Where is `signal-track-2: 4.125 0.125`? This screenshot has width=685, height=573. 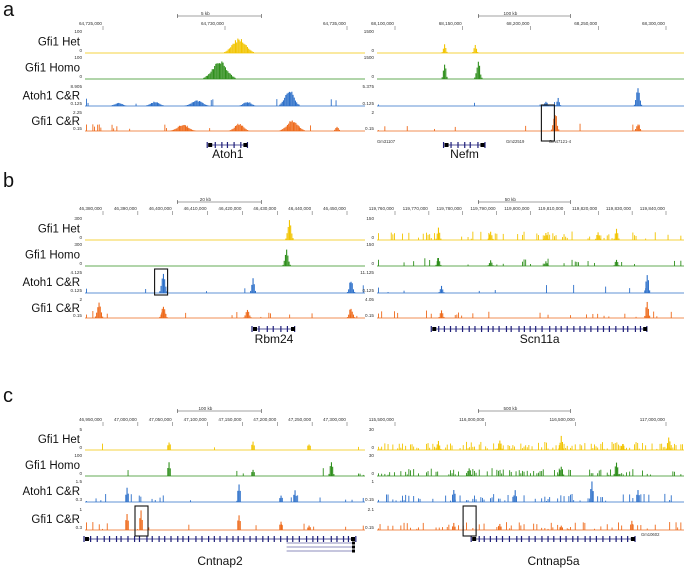
signal-track-2: 4.125 0.125 is located at coordinates (218, 282).